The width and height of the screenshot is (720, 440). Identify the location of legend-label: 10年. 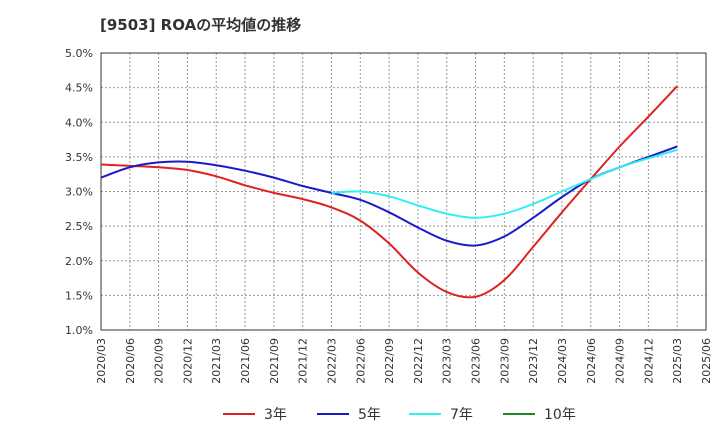
(560, 415).